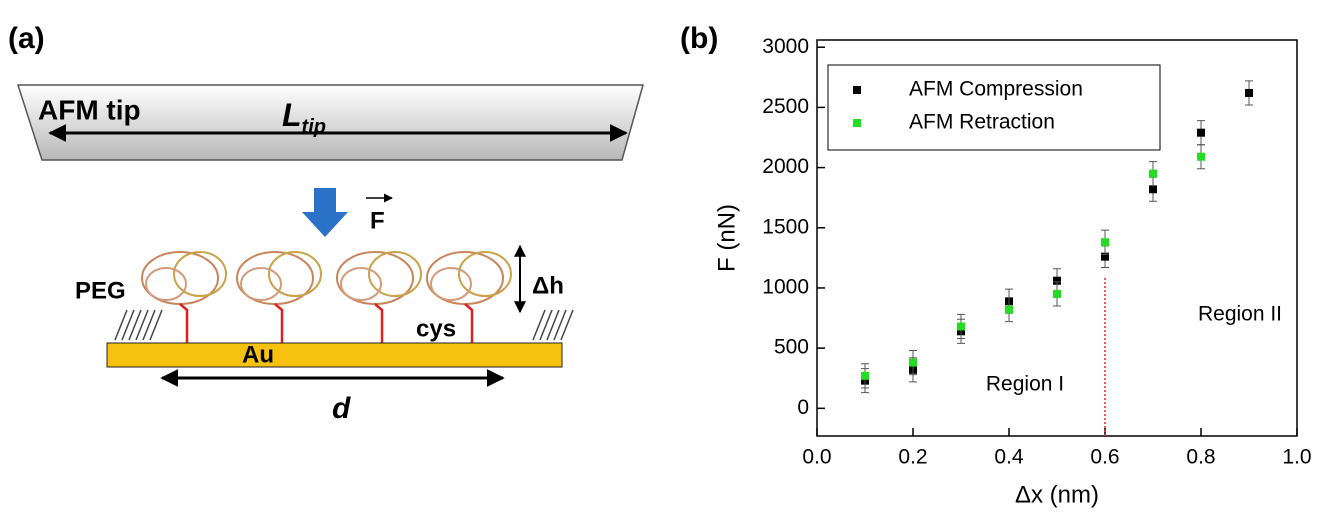 The image size is (1324, 516). Describe the element at coordinates (785, 106) in the screenshot. I see `y-tick-label: 2500` at that location.